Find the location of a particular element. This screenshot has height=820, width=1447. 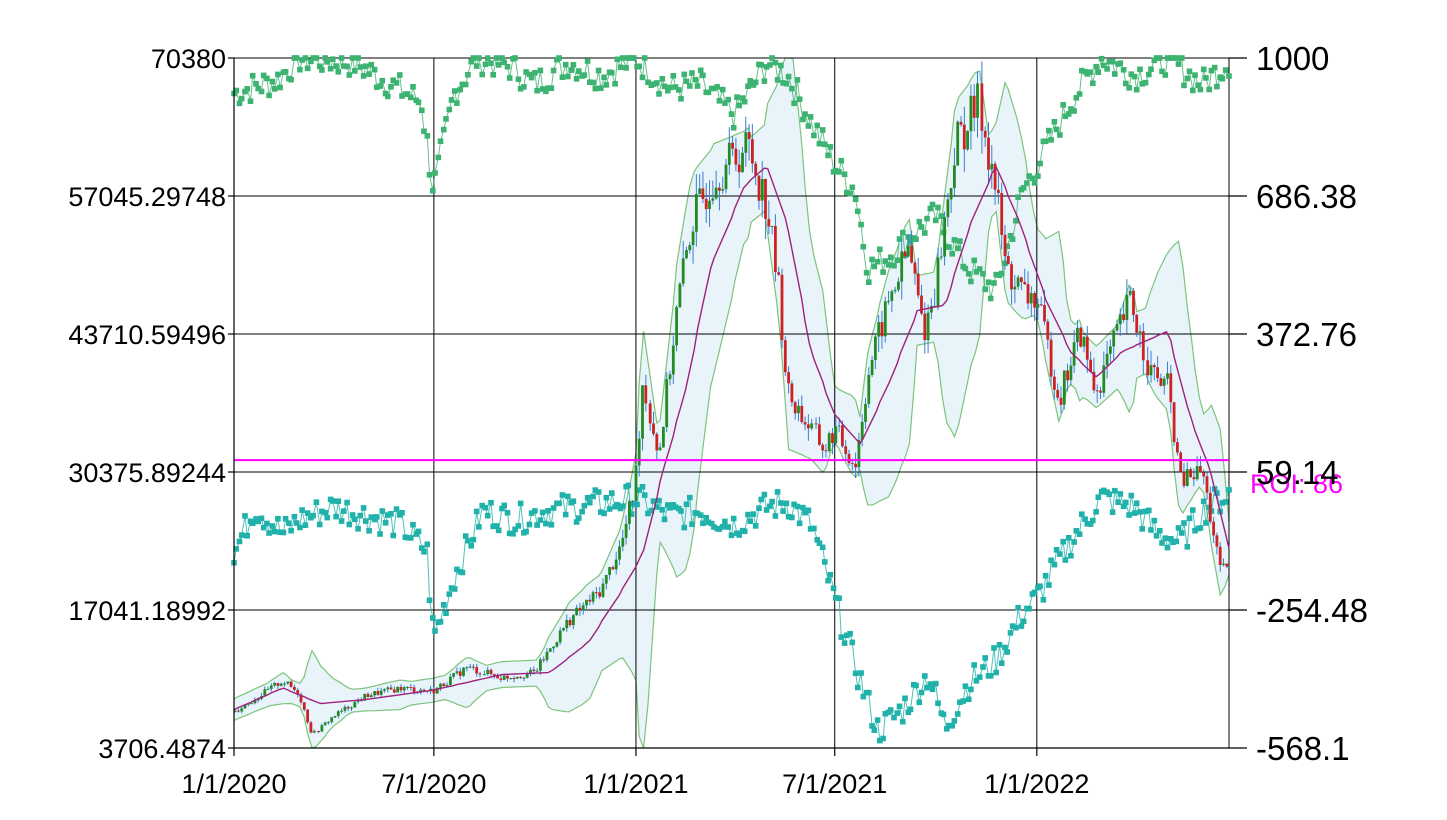

x-tick-label: 1/1/2021 is located at coordinates (635, 784).